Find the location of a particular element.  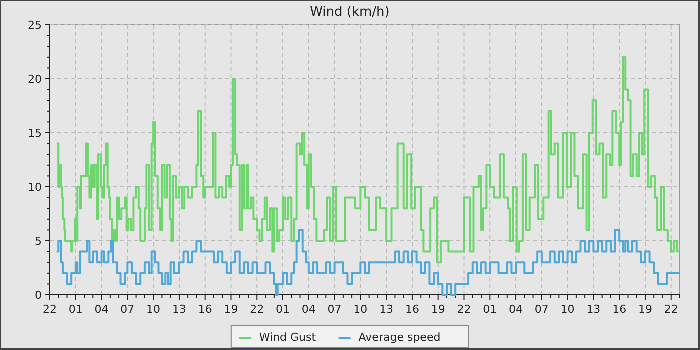

y-tick-label: 5 is located at coordinates (38, 241).